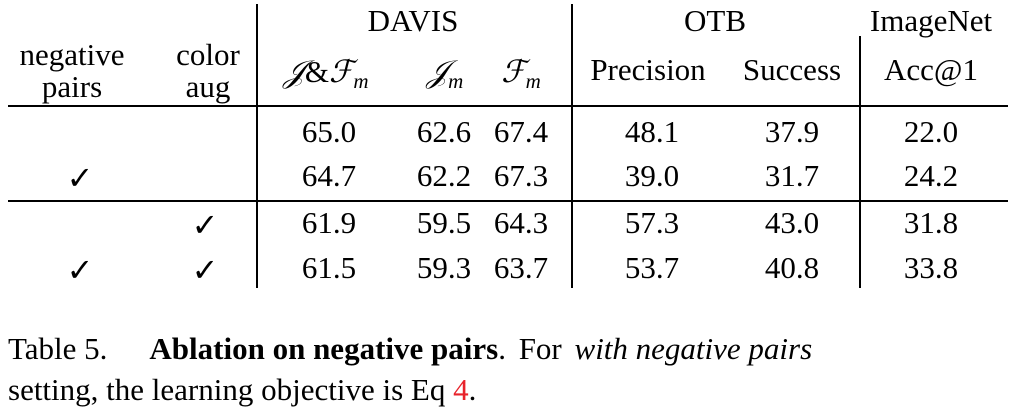 The width and height of the screenshot is (1024, 418). What do you see at coordinates (444, 222) in the screenshot?
I see `cell-j: 59.5` at bounding box center [444, 222].